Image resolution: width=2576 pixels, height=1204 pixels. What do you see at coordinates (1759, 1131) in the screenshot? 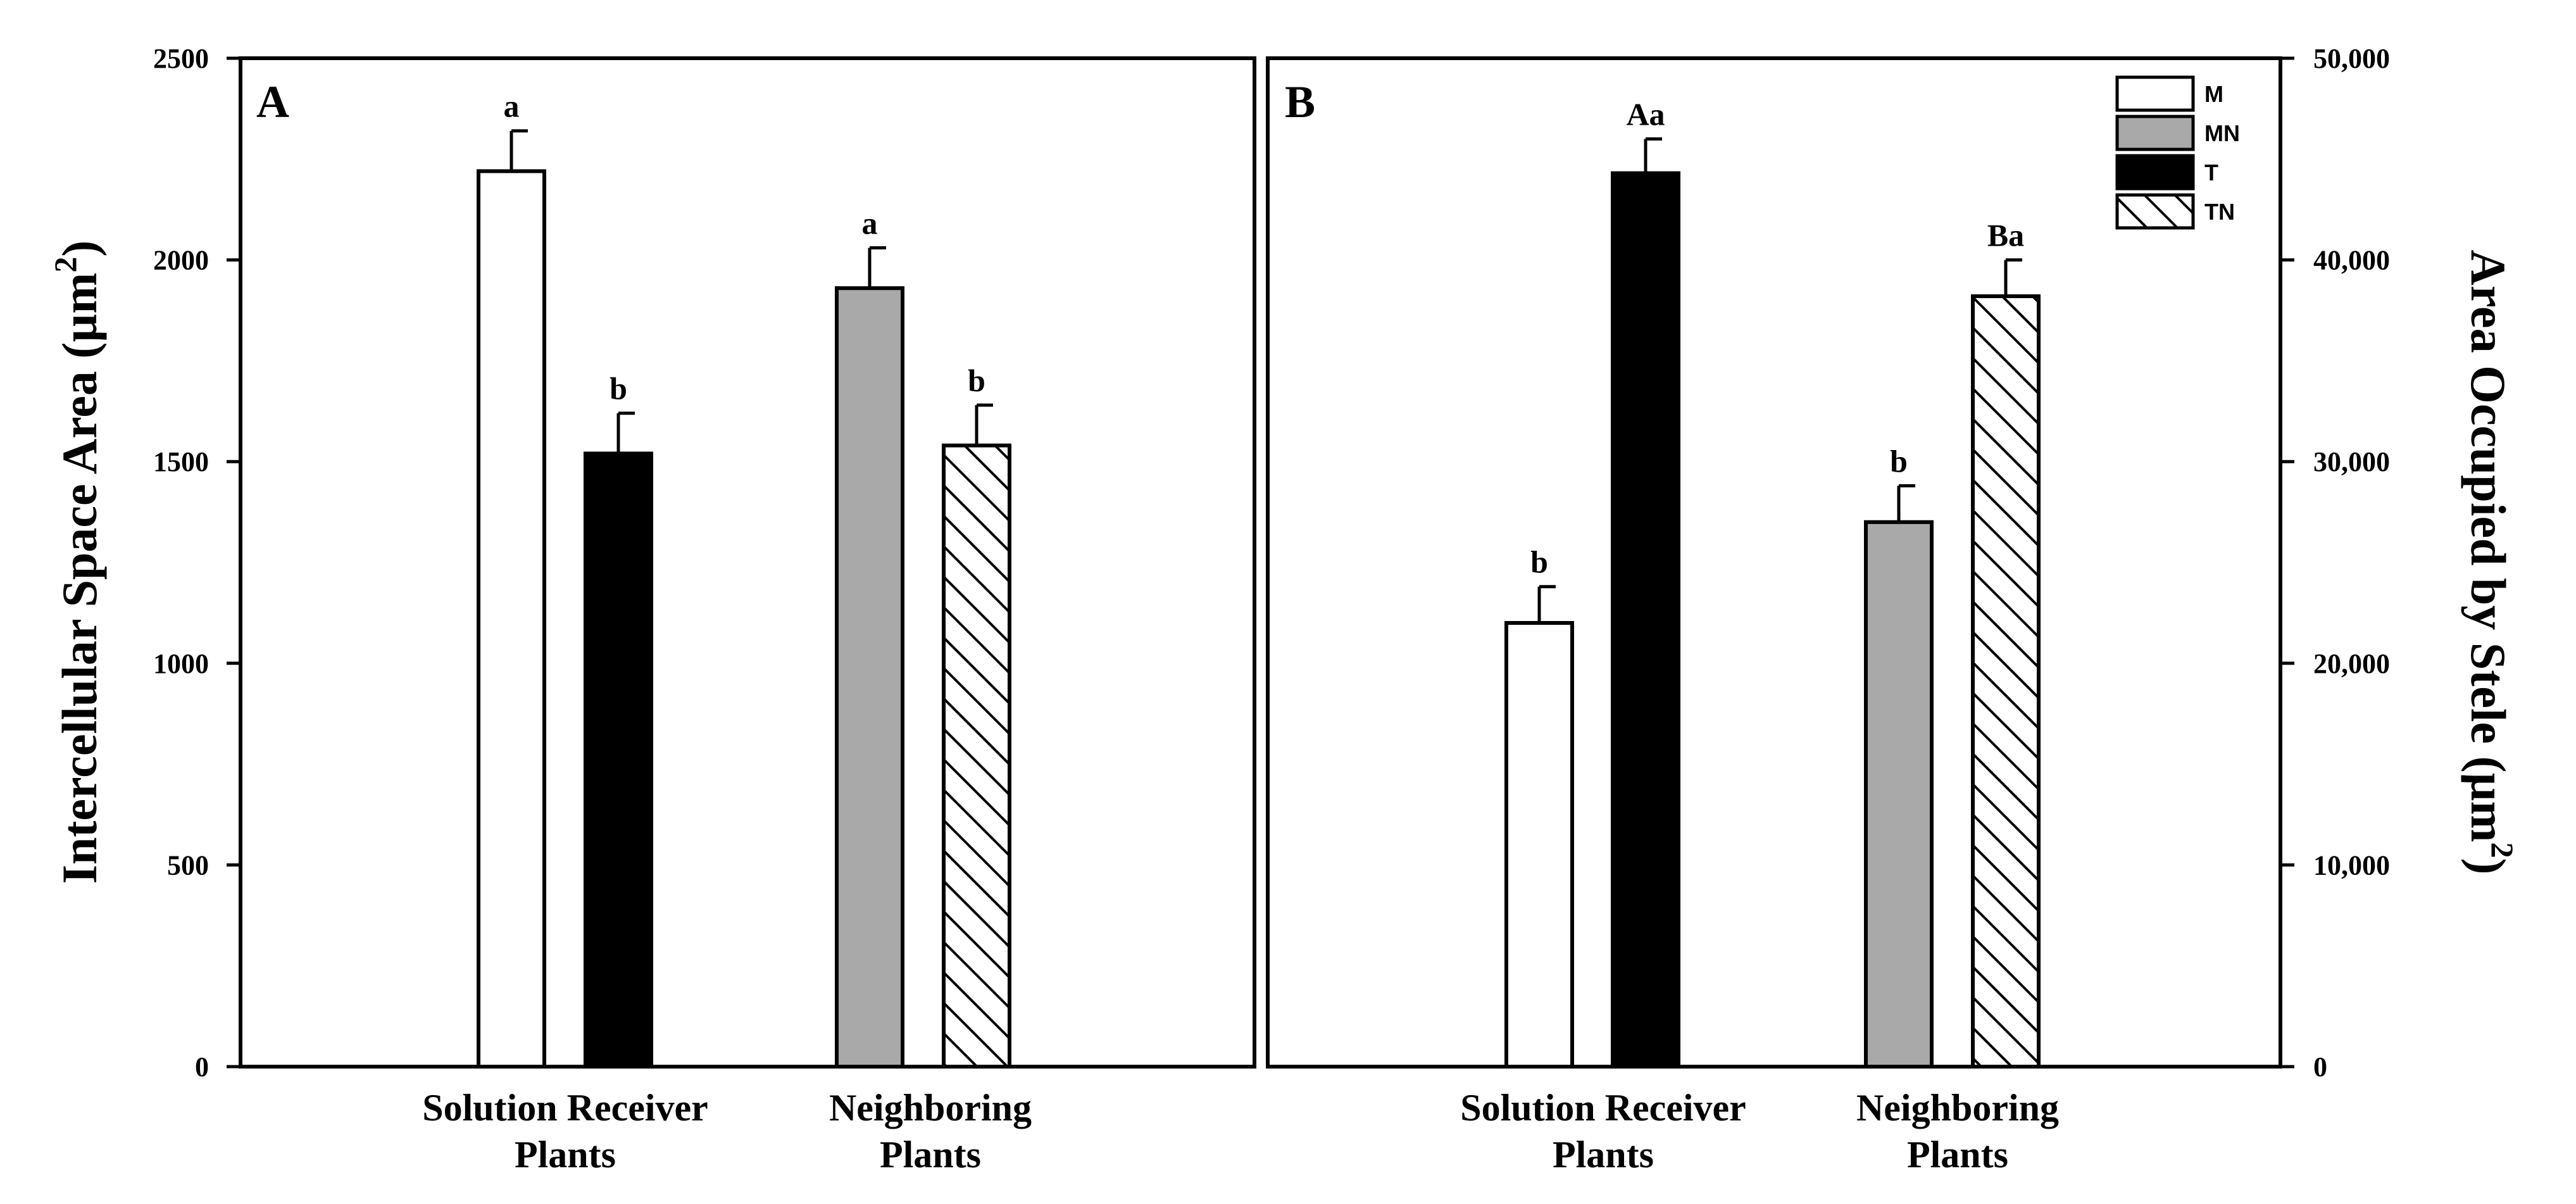
I see `panel-b-x-axis: Solution Receiver Plants Neighboring Plants` at bounding box center [1759, 1131].